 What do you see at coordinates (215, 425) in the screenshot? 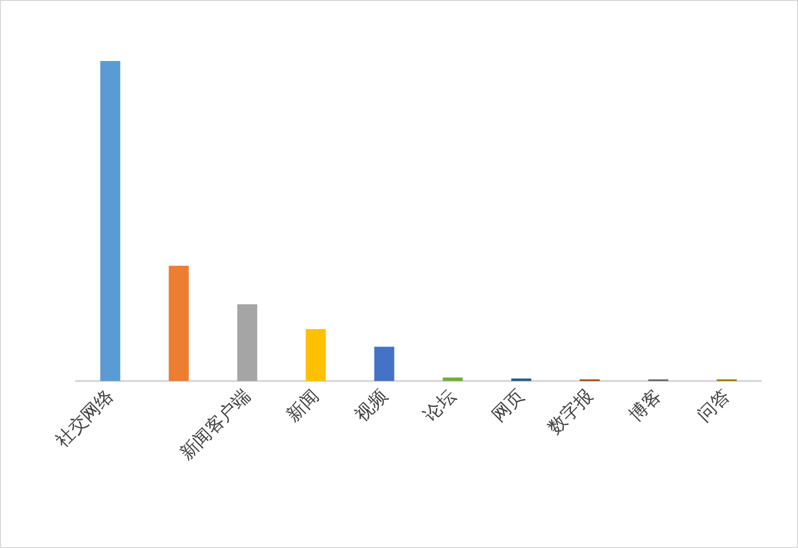
I see `x-tick-label: 新闻客户端` at bounding box center [215, 425].